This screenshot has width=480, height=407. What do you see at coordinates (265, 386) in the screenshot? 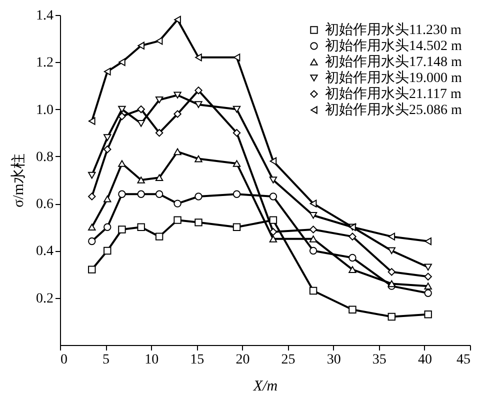
I see `x-axis-title: X/m` at bounding box center [265, 386].